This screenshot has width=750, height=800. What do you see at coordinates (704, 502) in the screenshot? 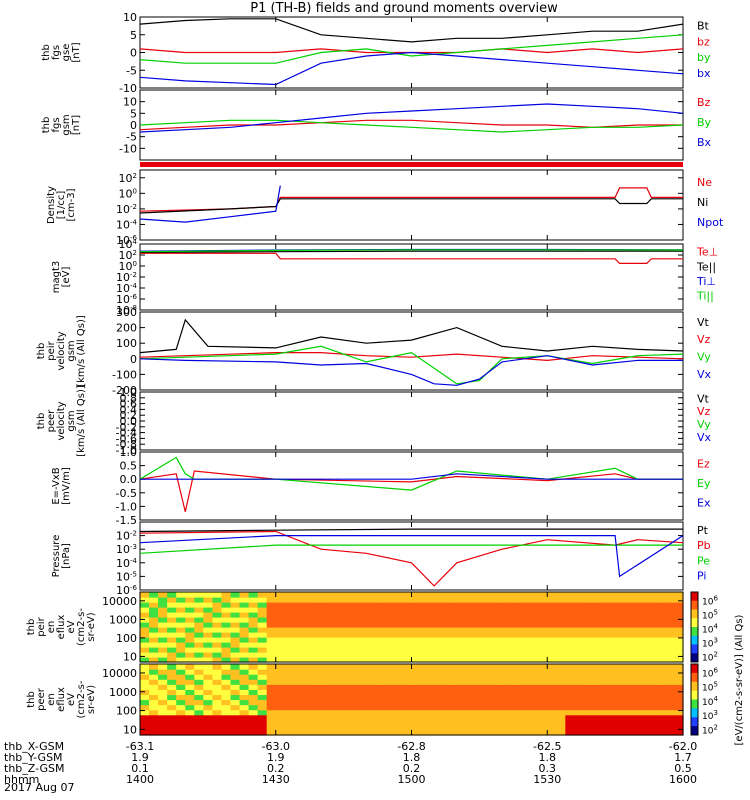
I see `legend-Ex: Ex` at bounding box center [704, 502].